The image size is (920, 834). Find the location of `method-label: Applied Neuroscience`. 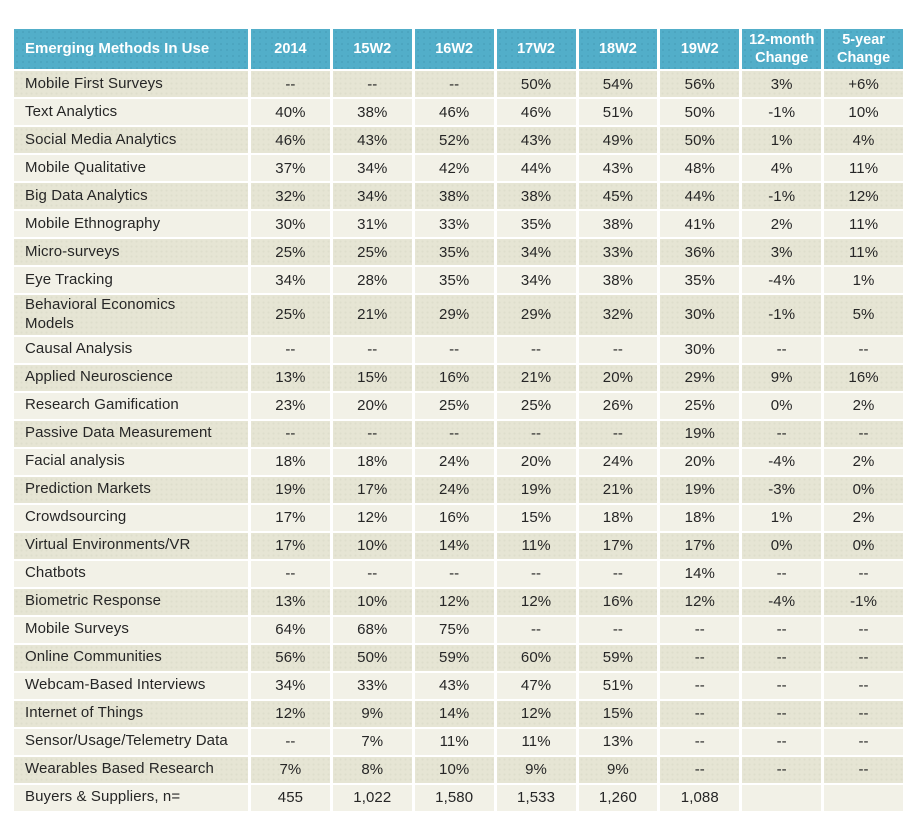

method-label: Applied Neuroscience is located at coordinates (131, 377).